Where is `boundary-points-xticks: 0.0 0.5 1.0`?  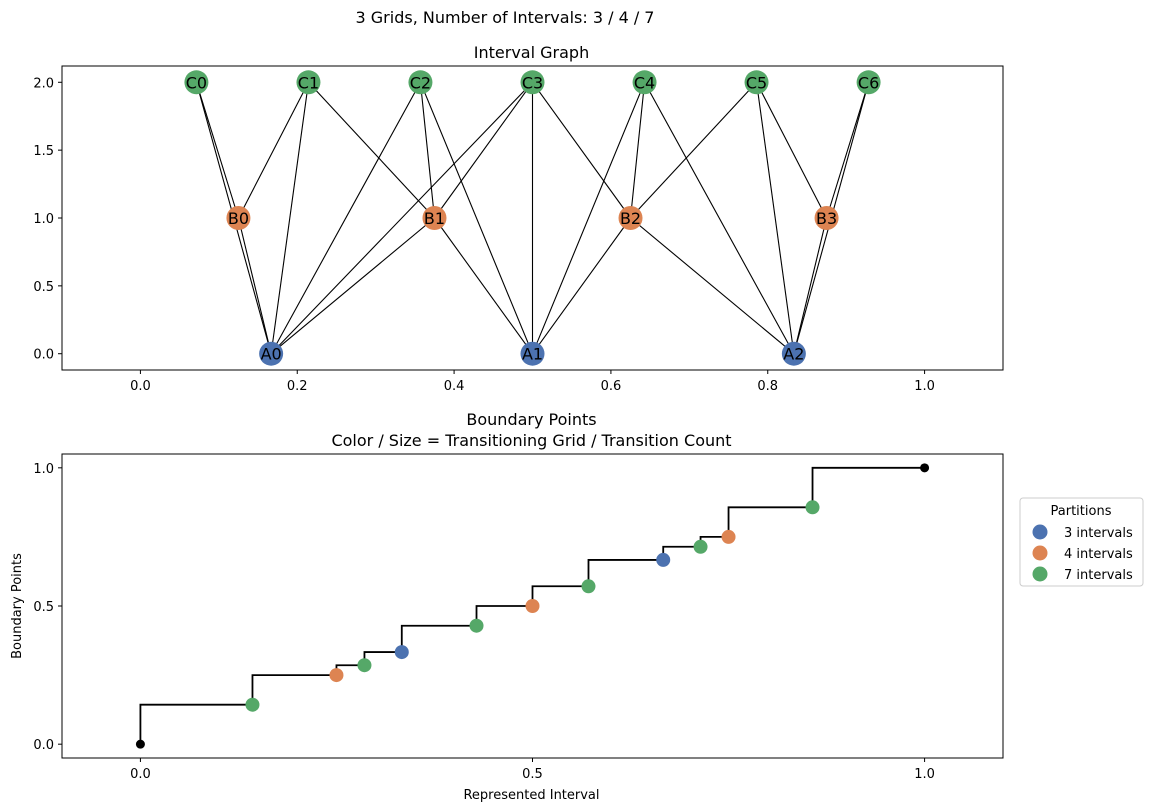 boundary-points-xticks: 0.0 0.5 1.0 is located at coordinates (532, 770).